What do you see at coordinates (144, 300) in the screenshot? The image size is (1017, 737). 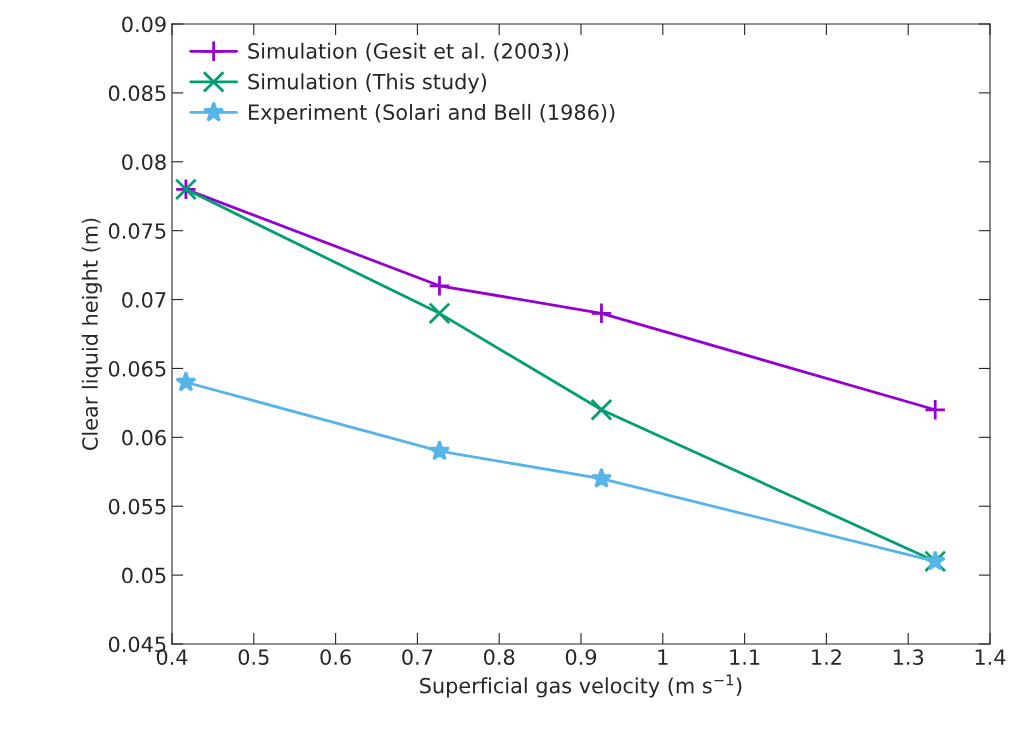 I see `y-tick-label: 0.07` at bounding box center [144, 300].